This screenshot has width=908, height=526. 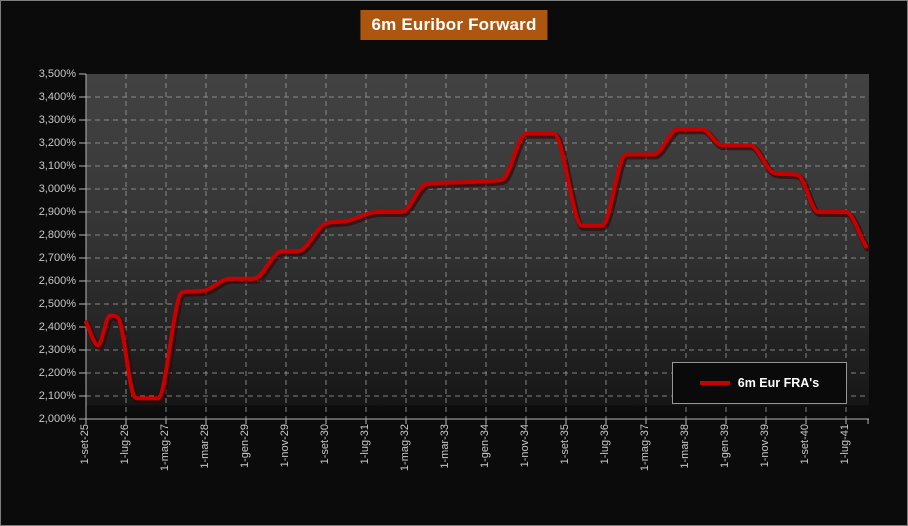 What do you see at coordinates (714, 383) in the screenshot?
I see `legend-line-swatch` at bounding box center [714, 383].